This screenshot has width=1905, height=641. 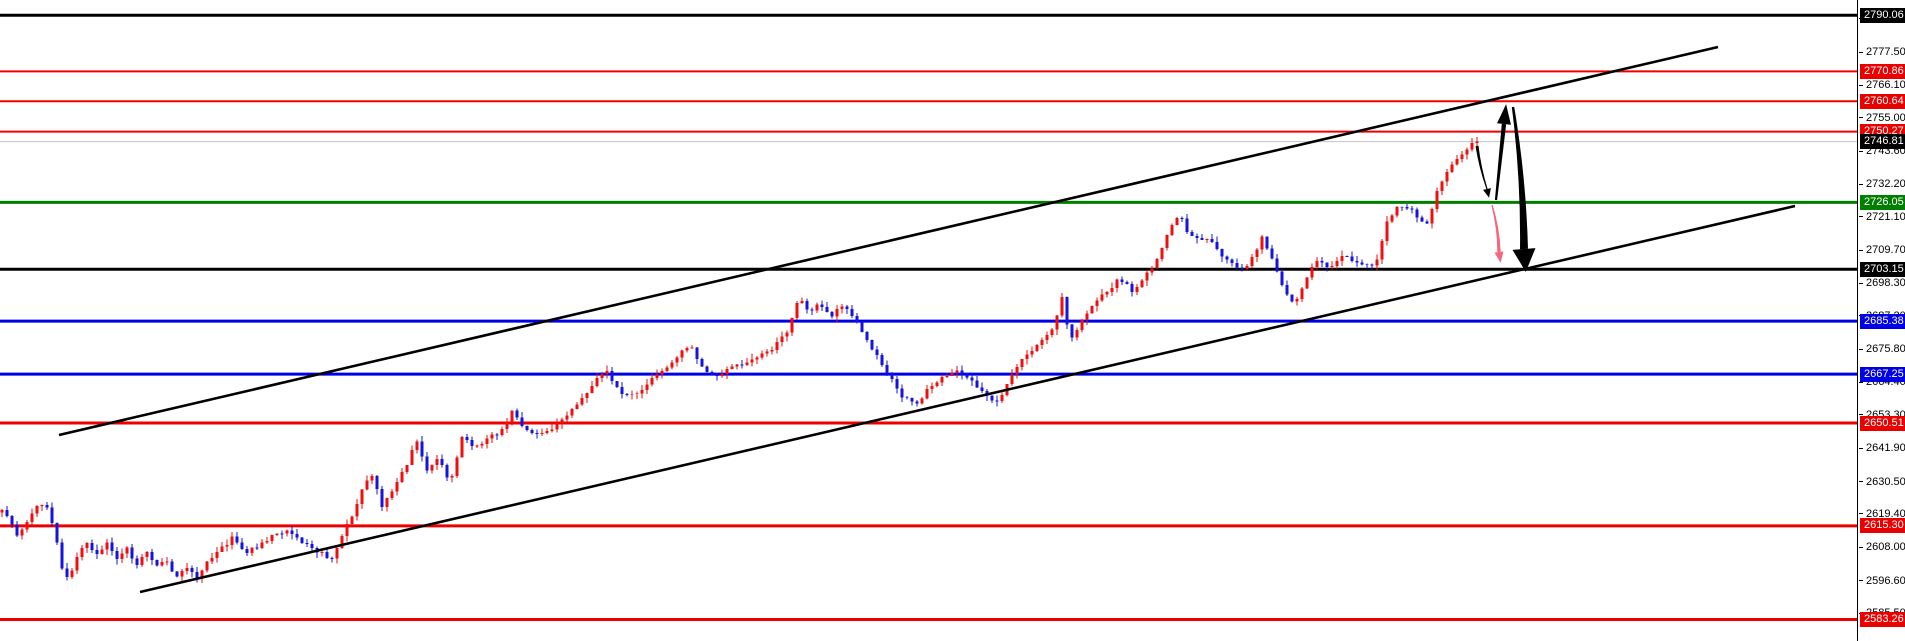 I want to click on level-price-badge: 2650.51, so click(x=1882, y=423).